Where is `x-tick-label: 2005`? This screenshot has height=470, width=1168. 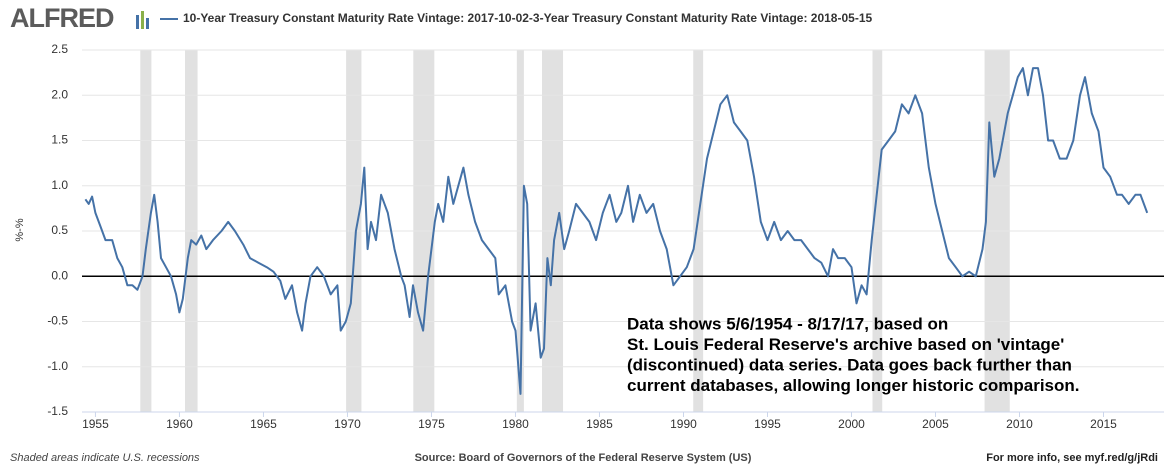
x-tick-label: 2005 is located at coordinates (935, 424).